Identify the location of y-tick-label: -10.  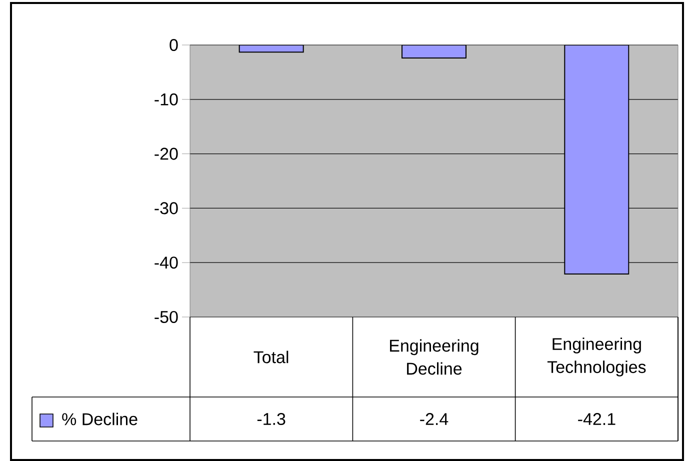
(166, 99).